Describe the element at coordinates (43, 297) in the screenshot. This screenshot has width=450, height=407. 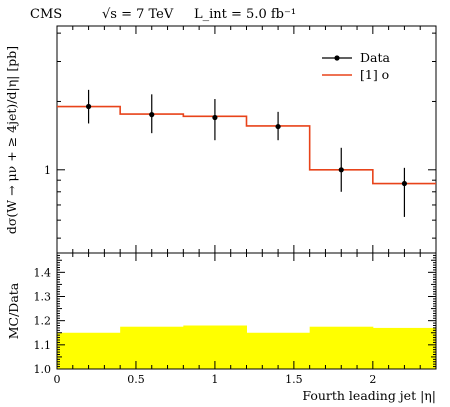
I see `ratio-y-tick-label: 1.3` at that location.